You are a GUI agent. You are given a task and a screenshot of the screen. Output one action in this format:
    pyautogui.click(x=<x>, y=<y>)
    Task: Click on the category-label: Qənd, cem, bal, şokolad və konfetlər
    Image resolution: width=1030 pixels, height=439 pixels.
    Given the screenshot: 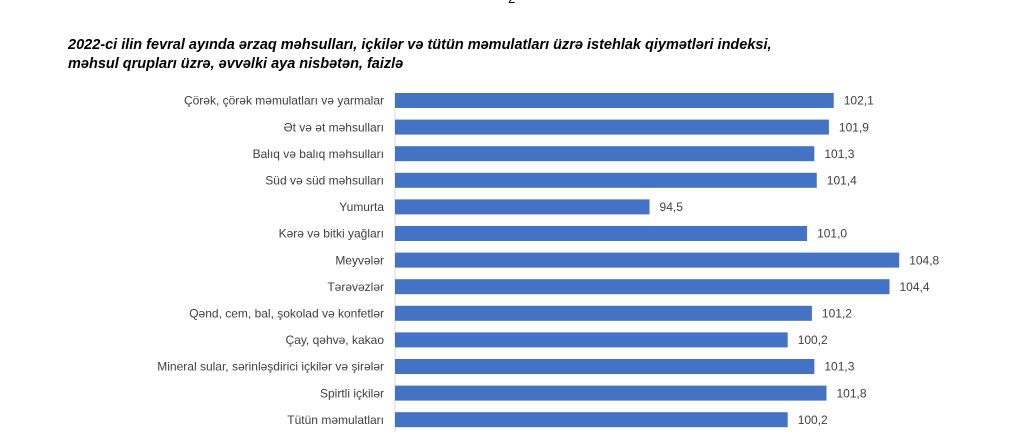 What is the action you would take?
    pyautogui.click(x=286, y=314)
    